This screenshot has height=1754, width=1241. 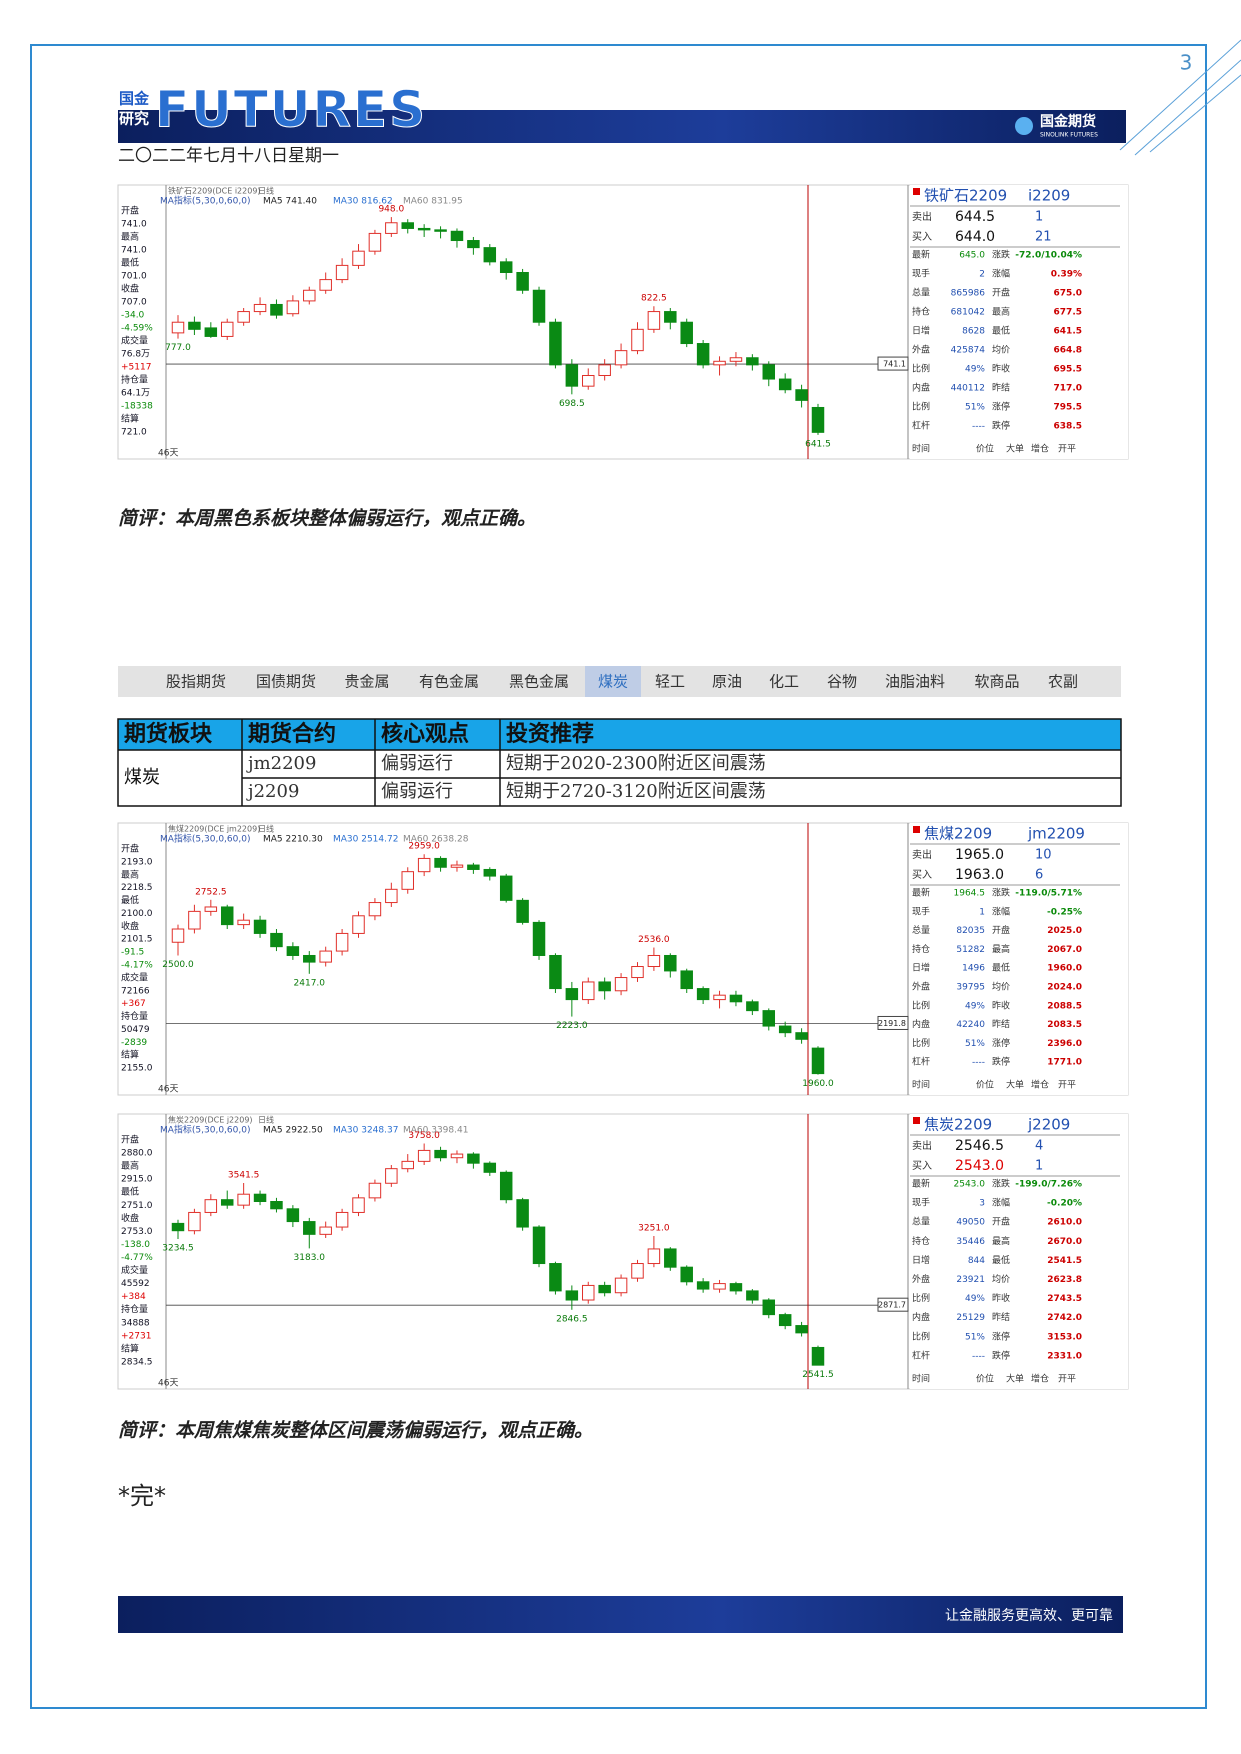 I want to click on ref-label: 2871.7, so click(x=892, y=1305).